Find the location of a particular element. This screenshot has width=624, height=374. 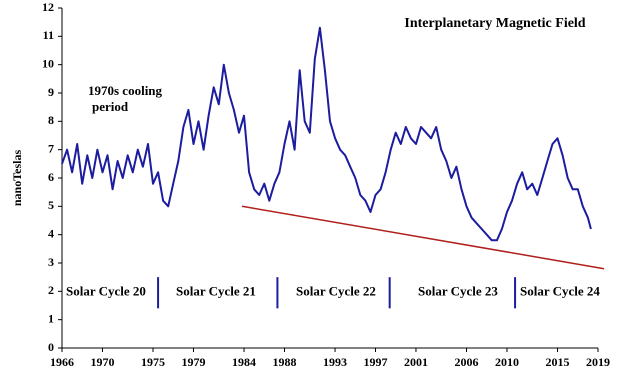

y-tick-label: 11 is located at coordinates (48, 35).